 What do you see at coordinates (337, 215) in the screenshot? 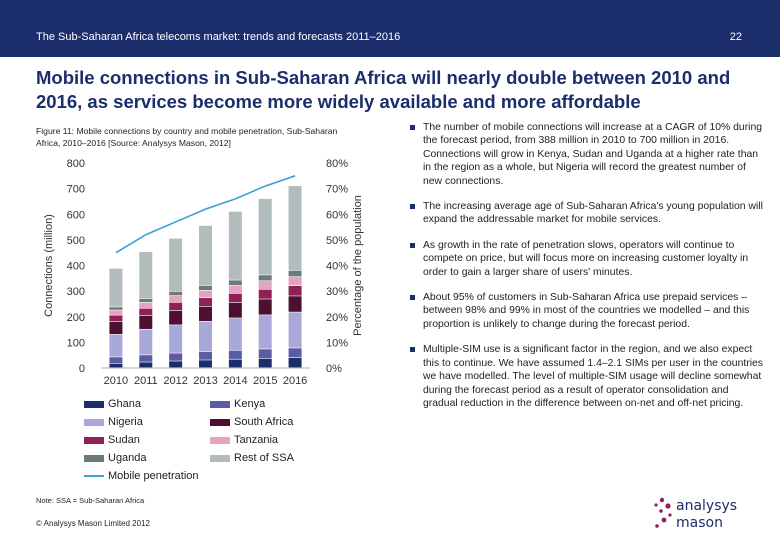
I see `y-right-tick-label: 60%` at bounding box center [337, 215].